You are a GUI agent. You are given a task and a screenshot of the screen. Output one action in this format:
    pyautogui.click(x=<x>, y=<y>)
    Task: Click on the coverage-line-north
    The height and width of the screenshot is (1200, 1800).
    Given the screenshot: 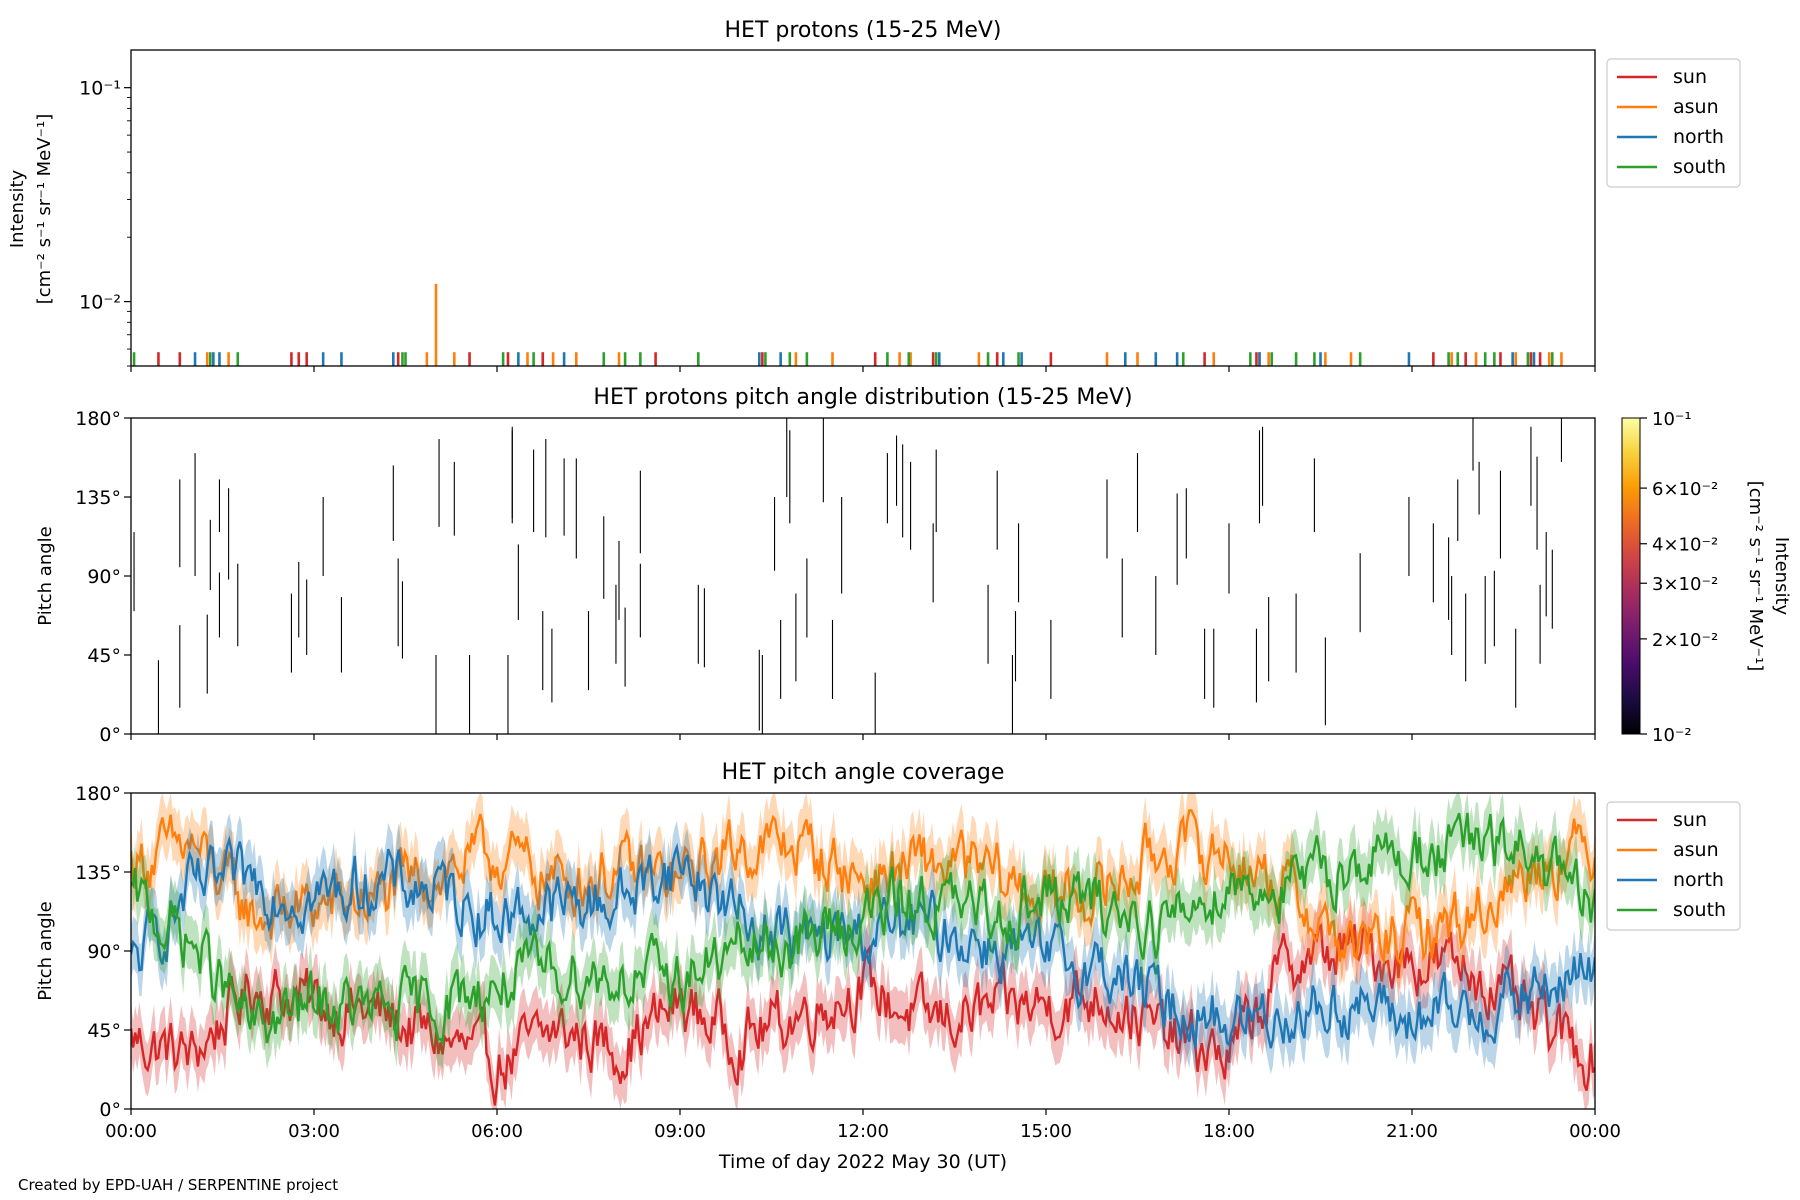 What is the action you would take?
    pyautogui.click(x=863, y=942)
    